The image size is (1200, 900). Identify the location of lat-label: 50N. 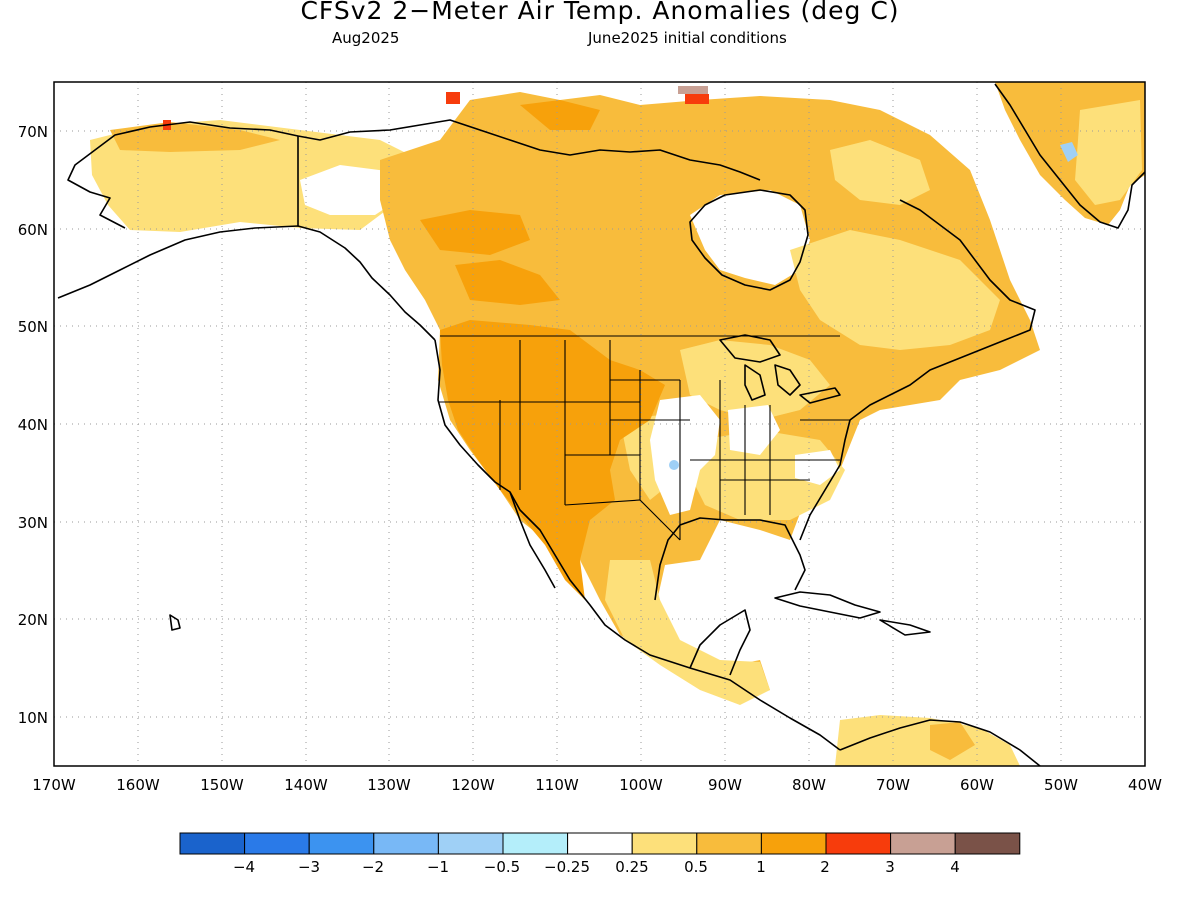
(33, 327).